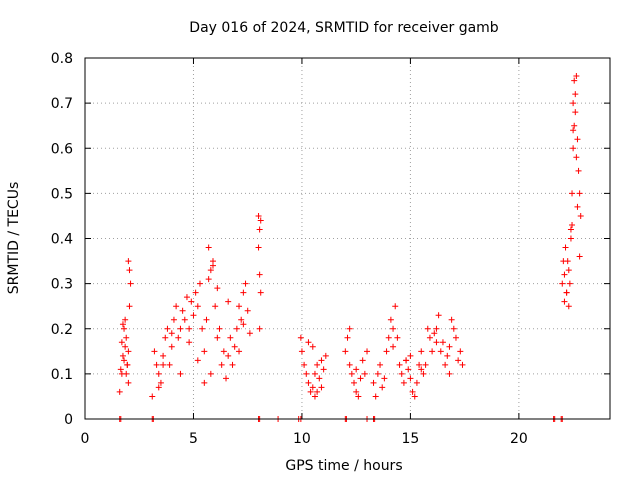 This screenshot has width=640, height=480. What do you see at coordinates (68, 420) in the screenshot?
I see `y-tick-label: 0` at bounding box center [68, 420].